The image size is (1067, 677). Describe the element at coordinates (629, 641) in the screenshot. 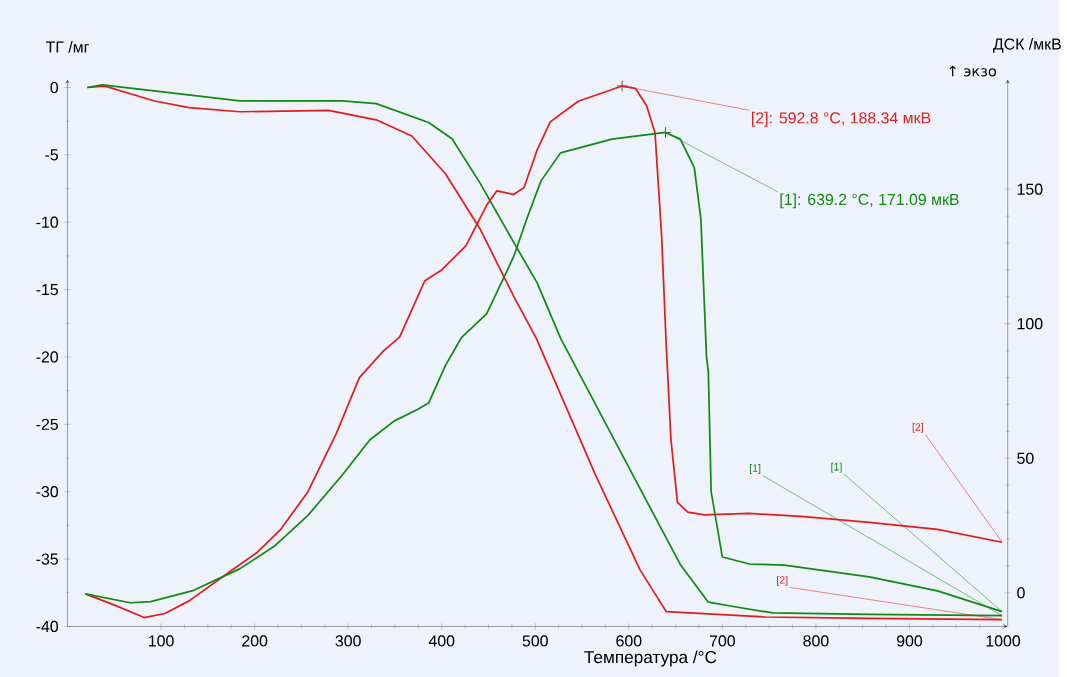

I see `x-tick-label: 600` at that location.